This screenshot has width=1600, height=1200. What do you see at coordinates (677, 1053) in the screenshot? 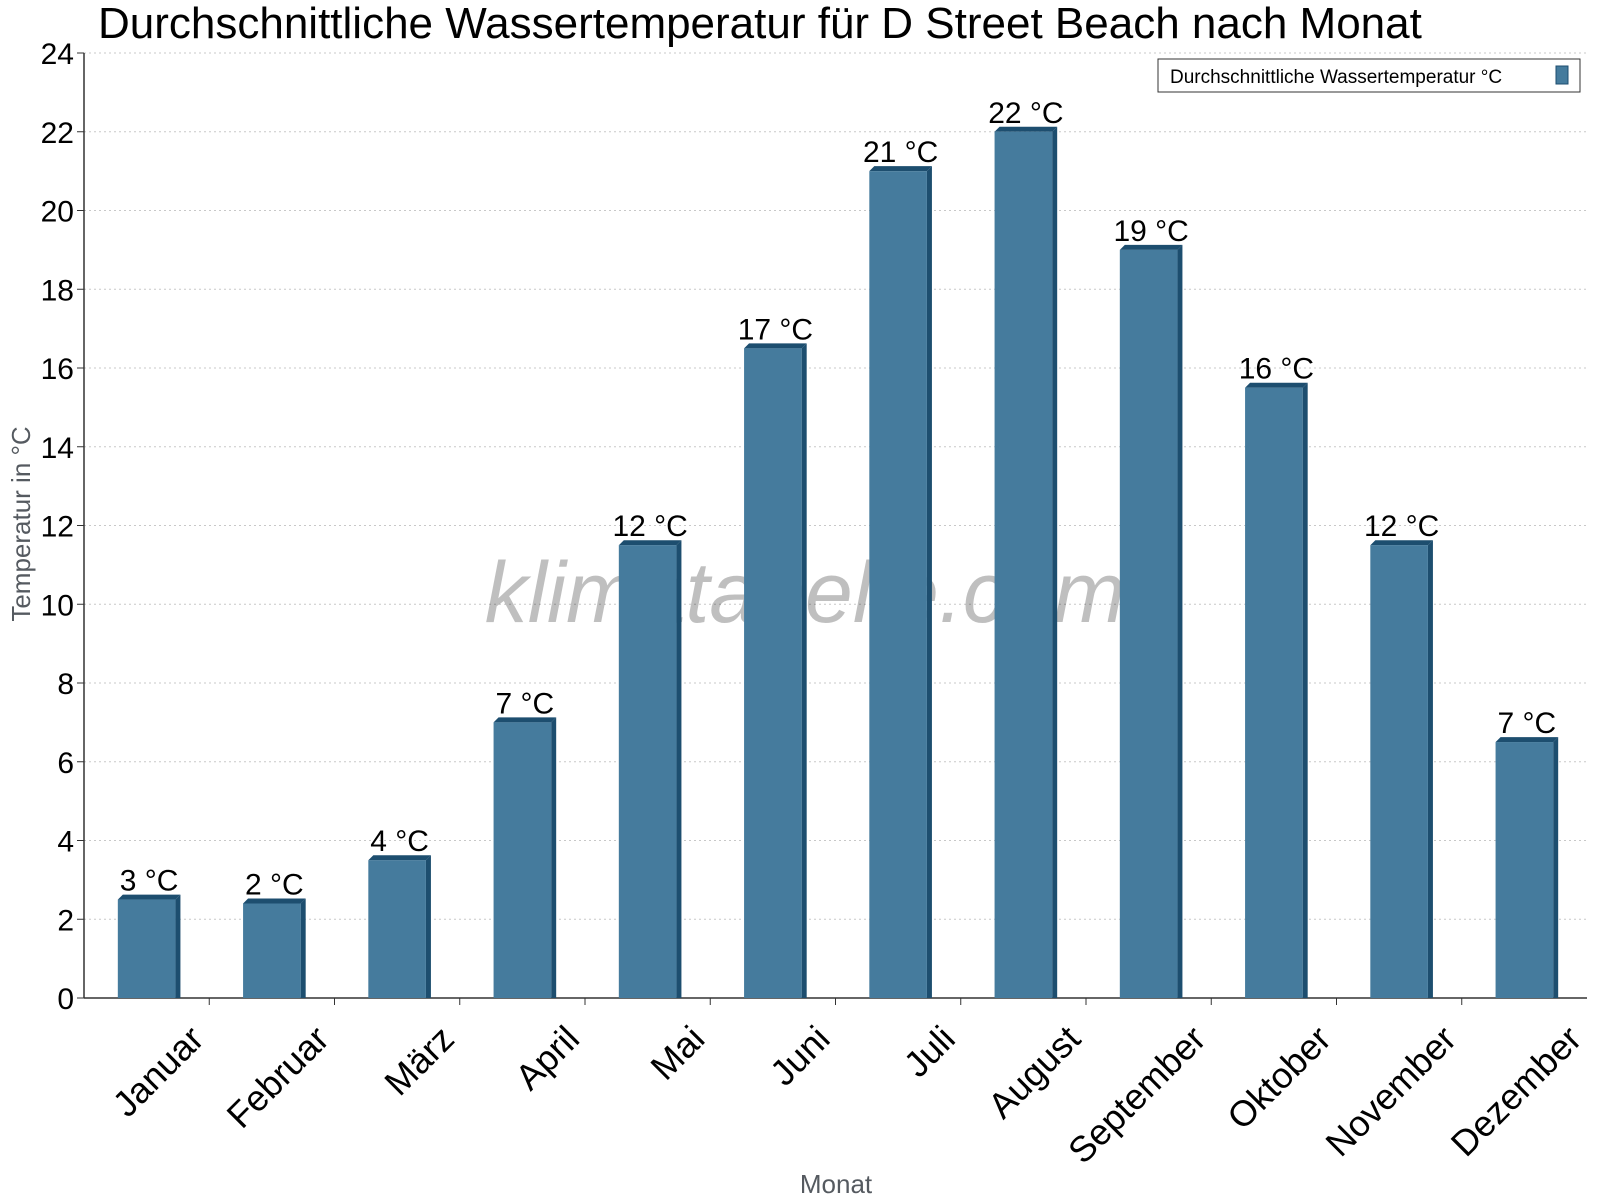
I see `x-tick-label: Mai` at bounding box center [677, 1053].